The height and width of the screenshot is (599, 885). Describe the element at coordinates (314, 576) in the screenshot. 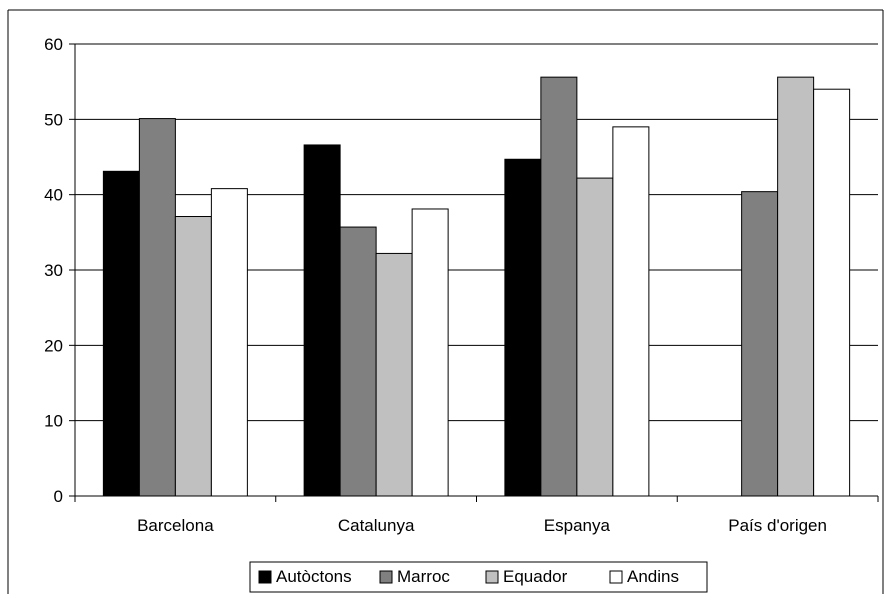

I see `legend-label-autoctons: Autòctons` at that location.